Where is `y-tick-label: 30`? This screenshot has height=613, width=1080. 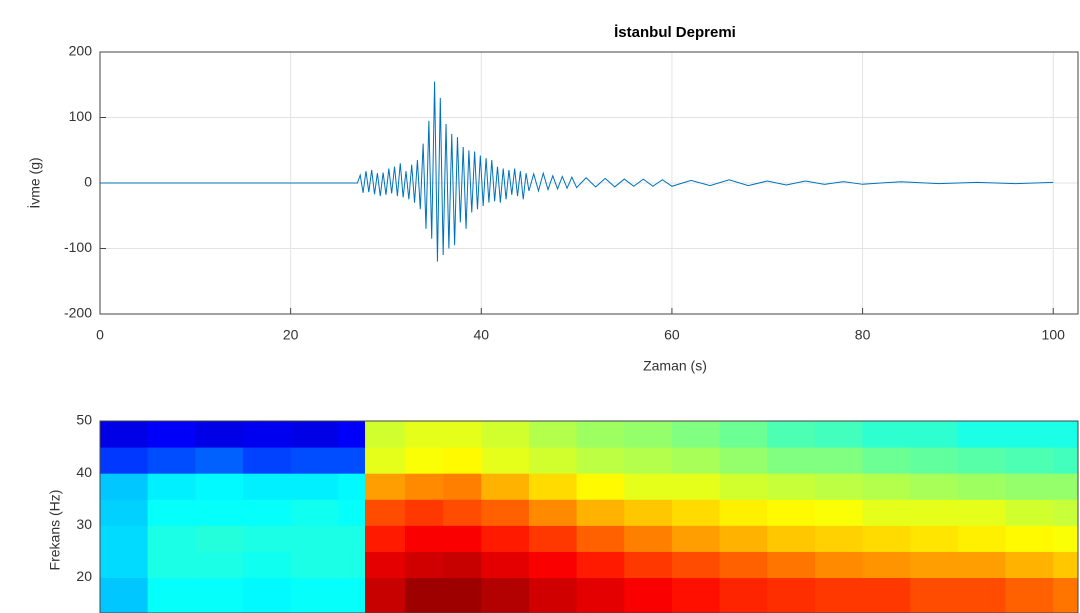
y-tick-label: 30 is located at coordinates (84, 524).